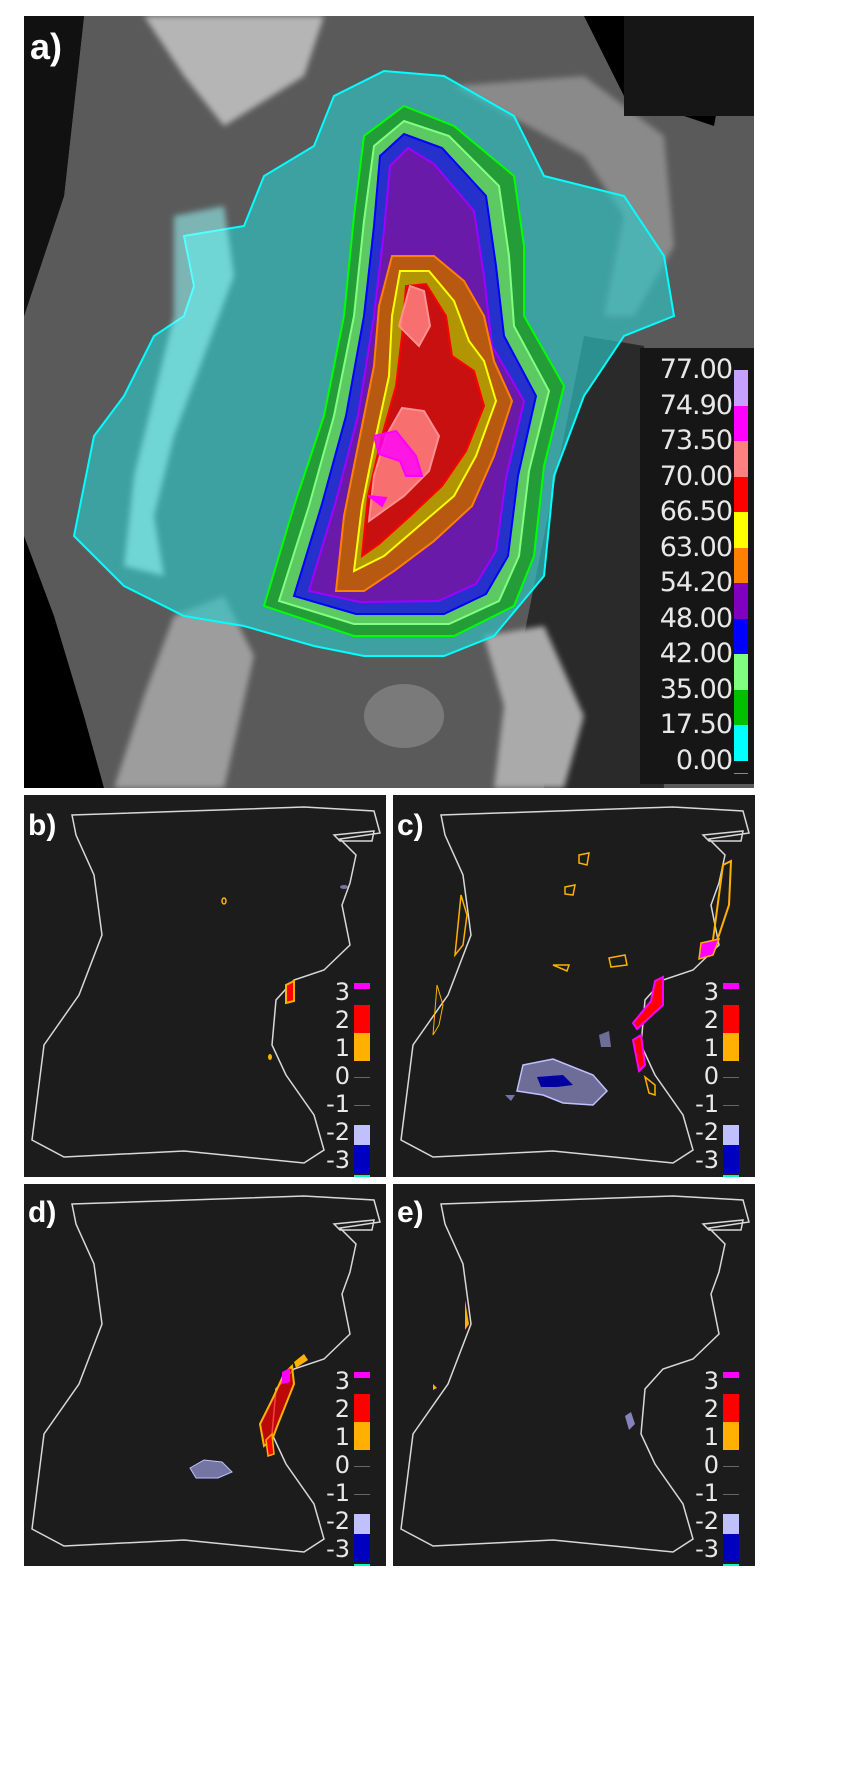 This screenshot has width=862, height=1785. Describe the element at coordinates (696, 511) in the screenshot. I see `dose-legend-value: 66.50` at that location.